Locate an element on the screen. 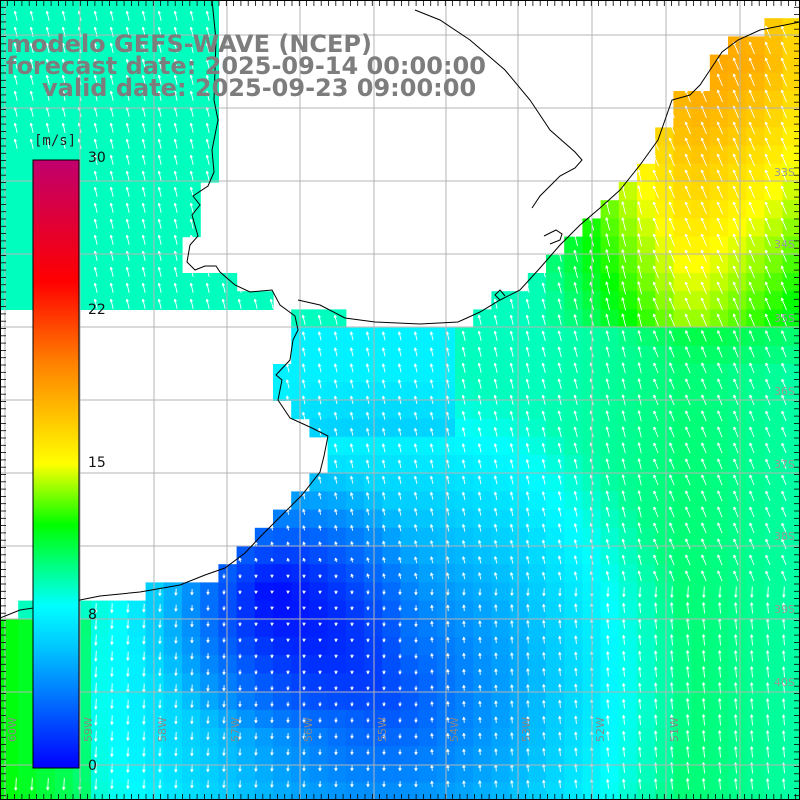  coastline-segment is located at coordinates (553, 237).